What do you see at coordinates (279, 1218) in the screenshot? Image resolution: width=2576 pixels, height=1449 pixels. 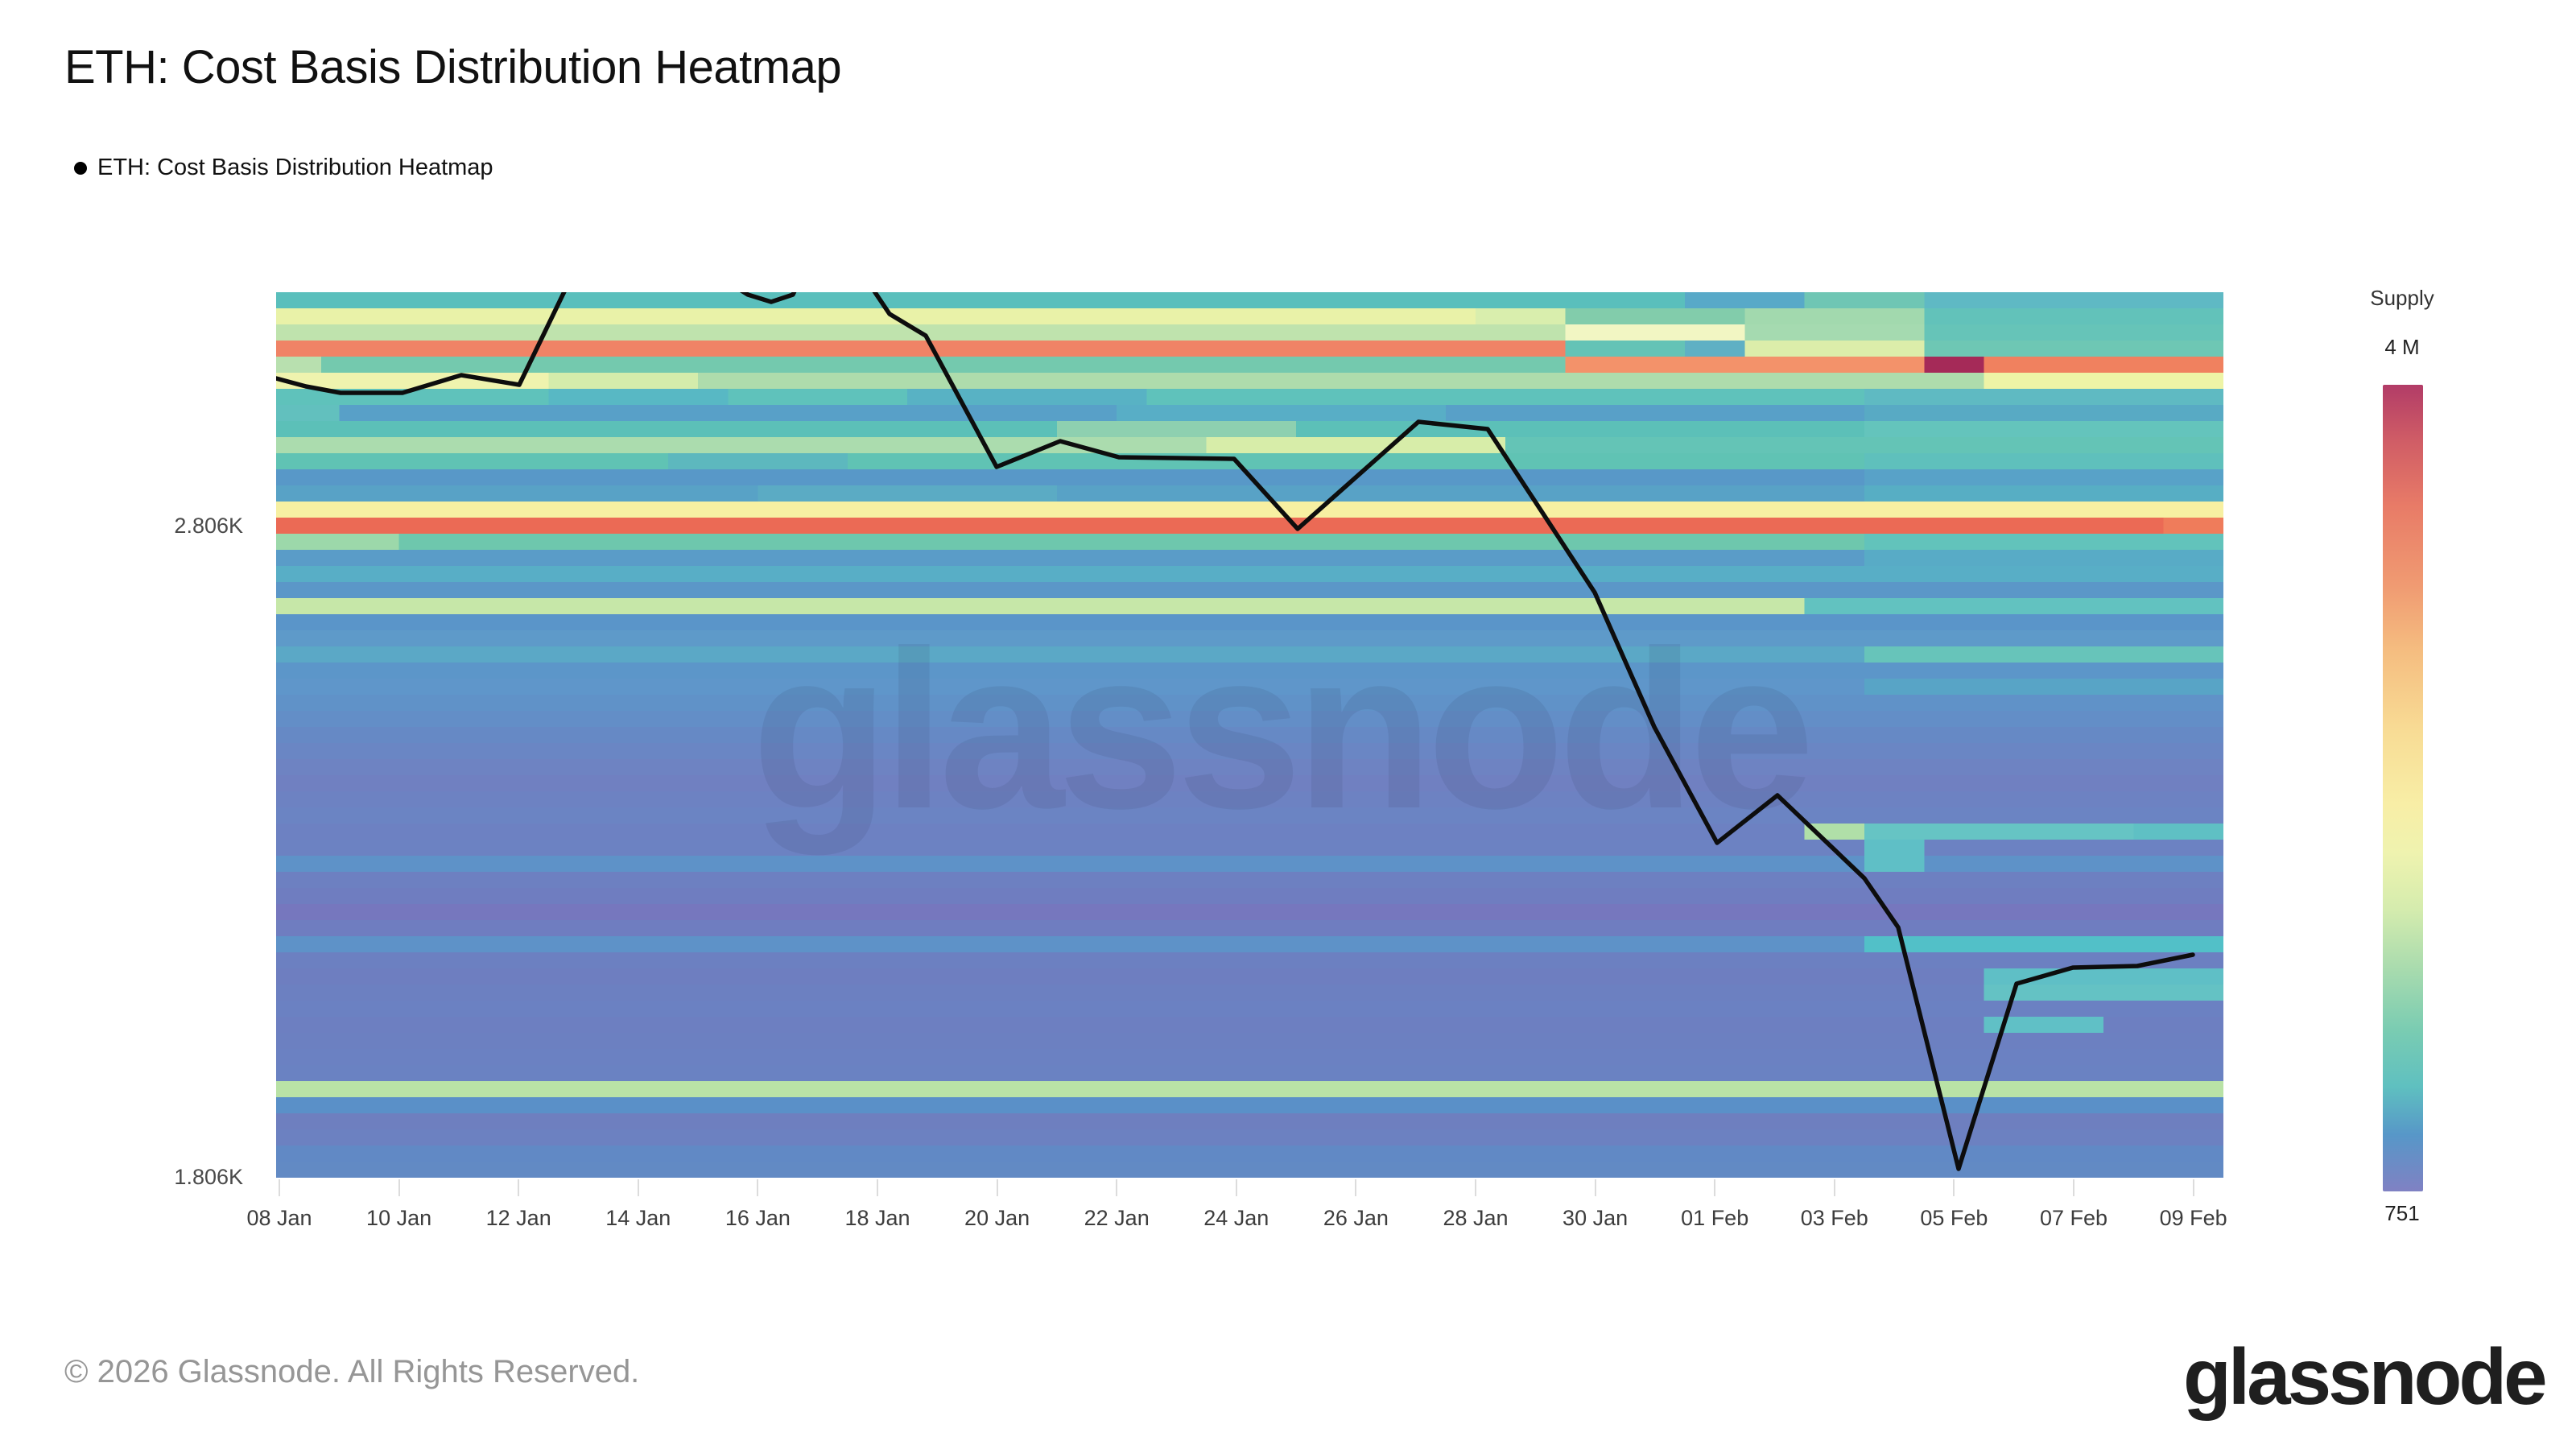 I see `x-axis-label: 08 Jan` at bounding box center [279, 1218].